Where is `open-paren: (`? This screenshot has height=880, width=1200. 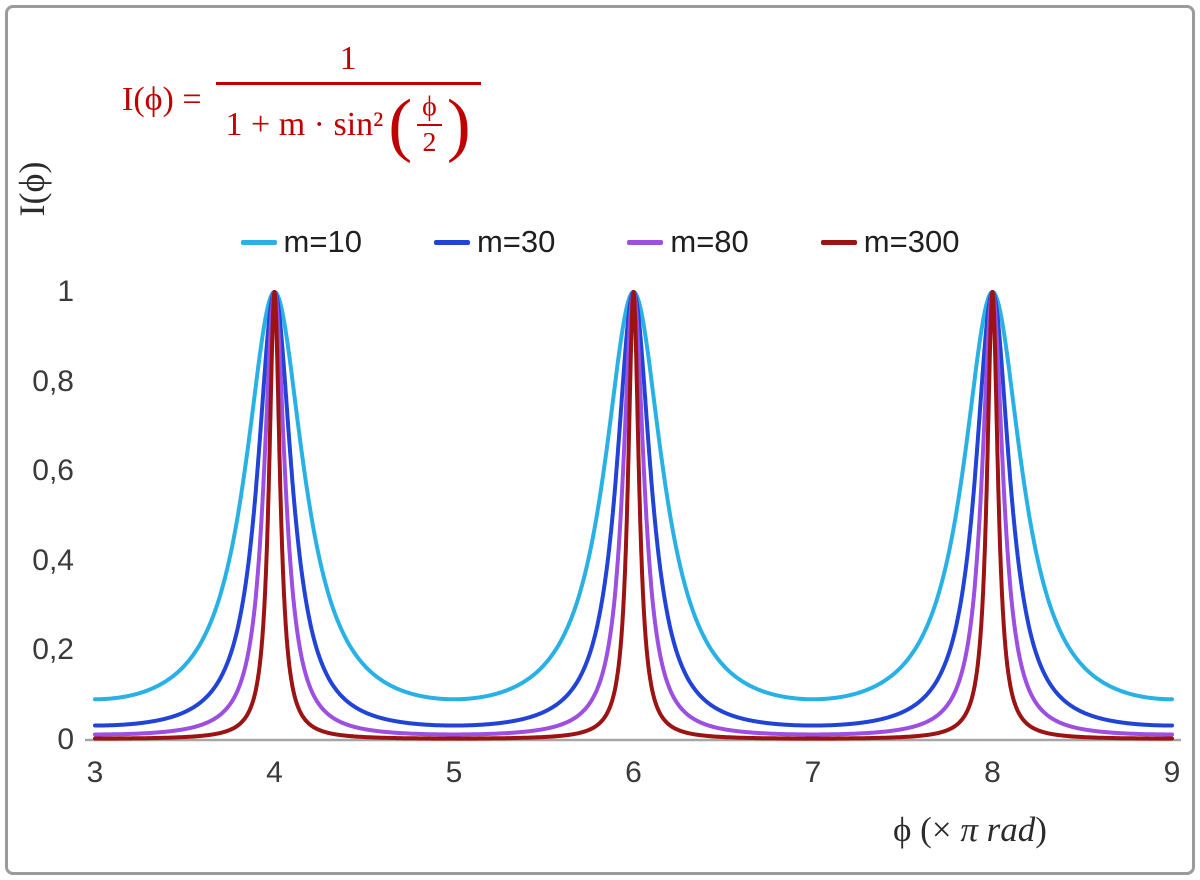
open-paren: ( is located at coordinates (400, 124).